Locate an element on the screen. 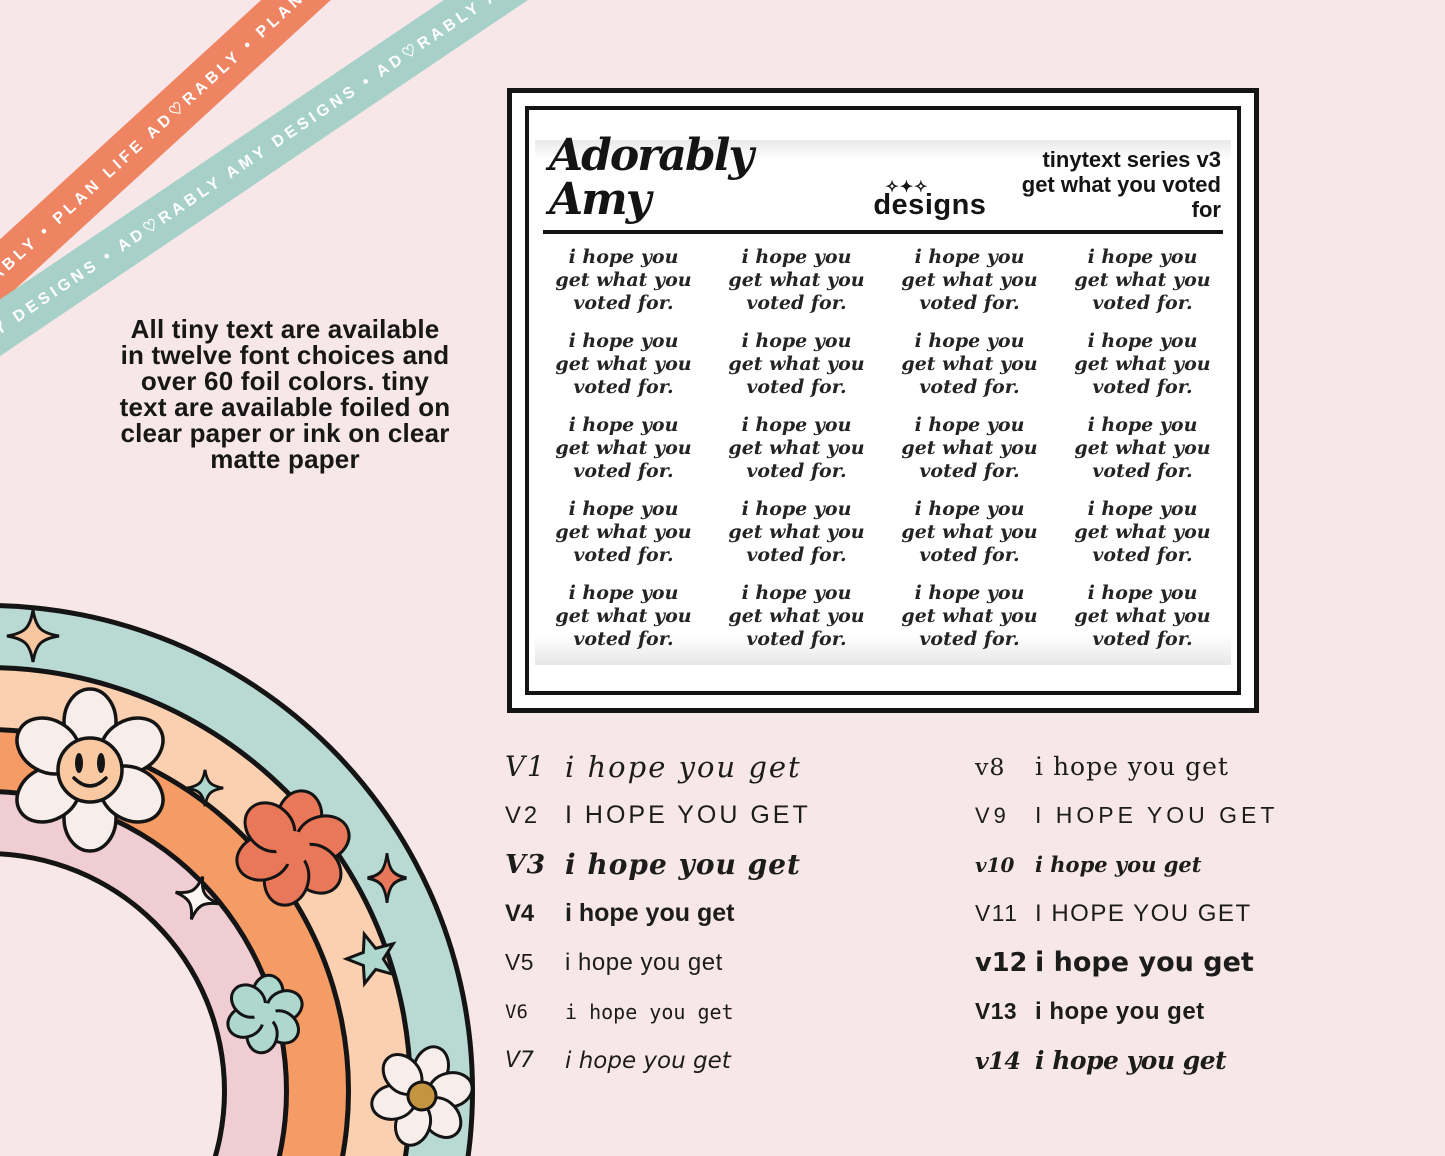 This screenshot has width=1445, height=1156. description-line: All tiny text are available is located at coordinates (285, 329).